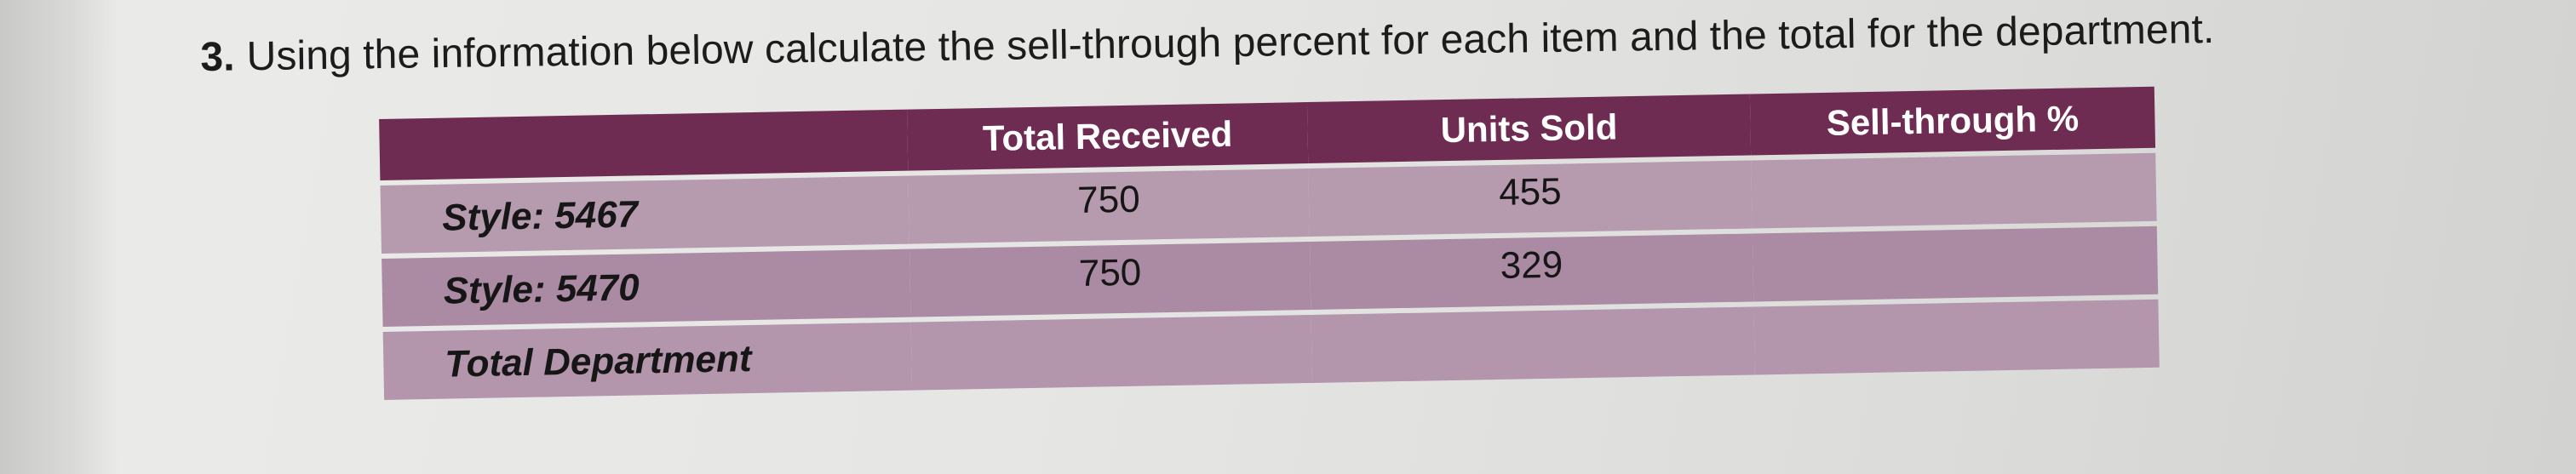 Image resolution: width=2576 pixels, height=474 pixels. Describe the element at coordinates (1531, 271) in the screenshot. I see `units-sold-cell: 329` at that location.